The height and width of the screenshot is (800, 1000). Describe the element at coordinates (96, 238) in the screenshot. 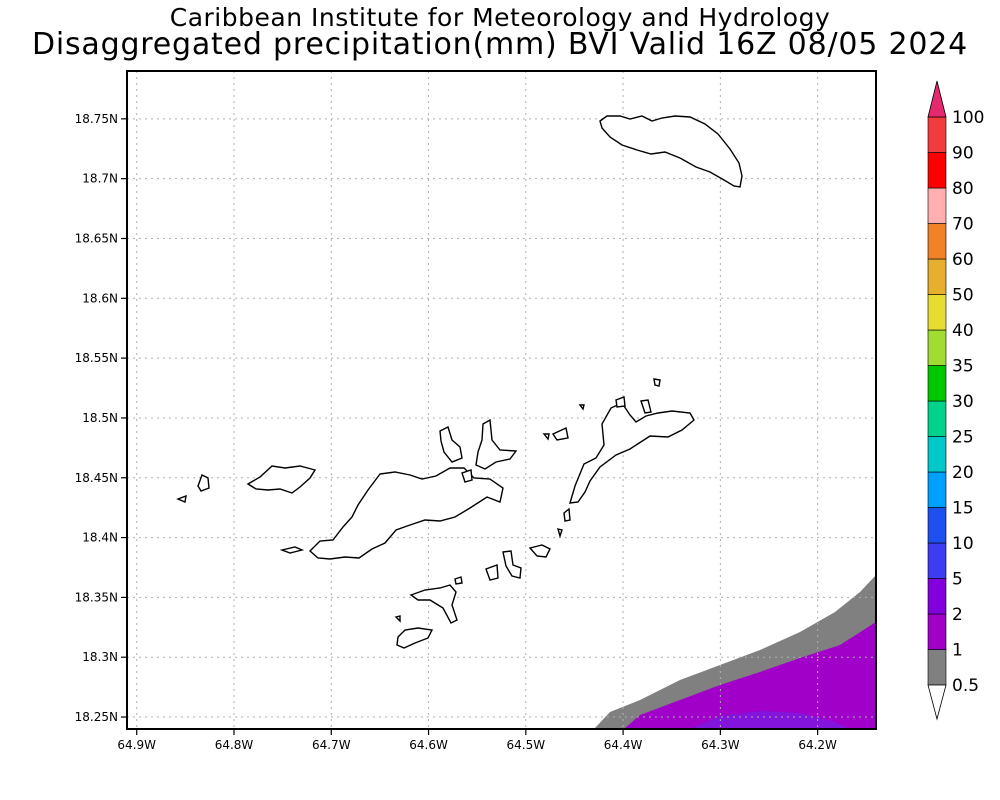

I see `y-tick-label: 18.65N` at that location.